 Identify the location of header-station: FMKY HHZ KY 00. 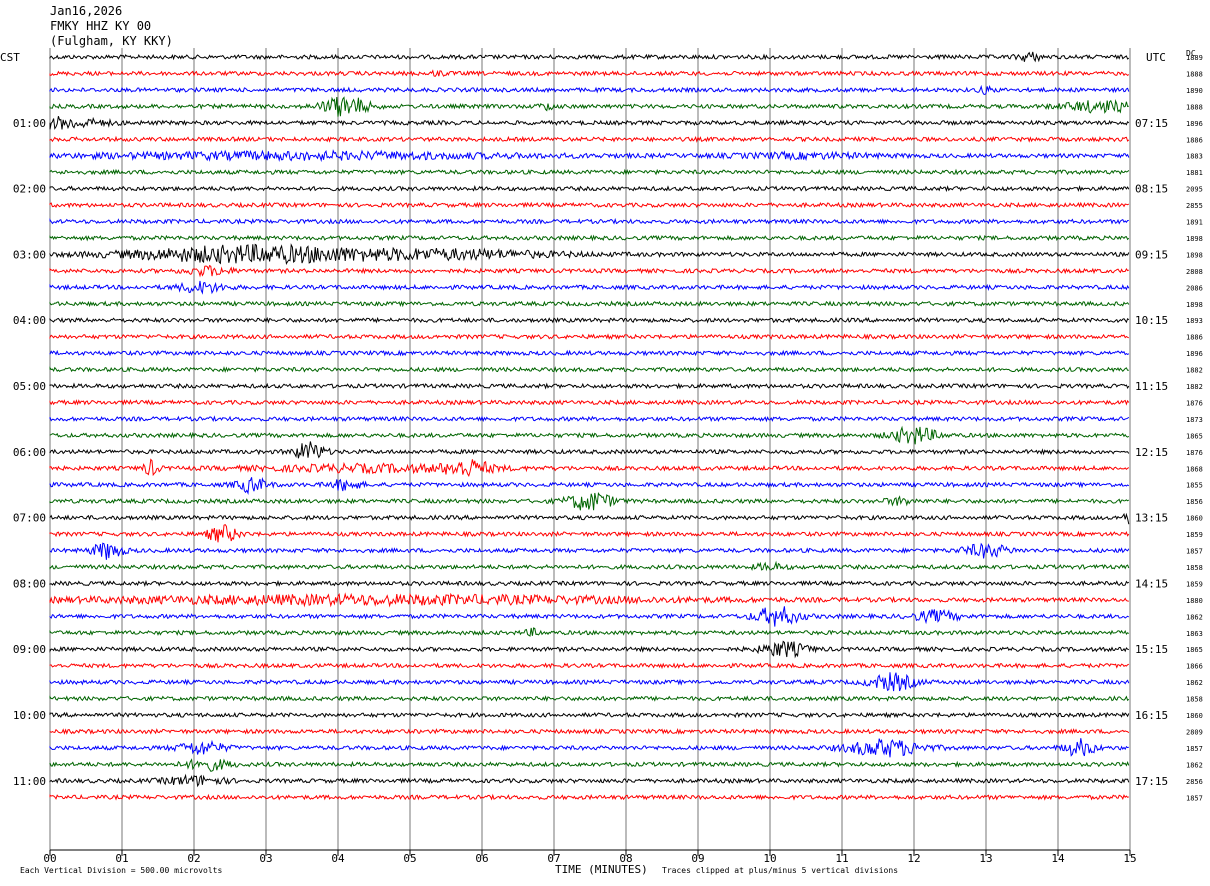
(101, 26).